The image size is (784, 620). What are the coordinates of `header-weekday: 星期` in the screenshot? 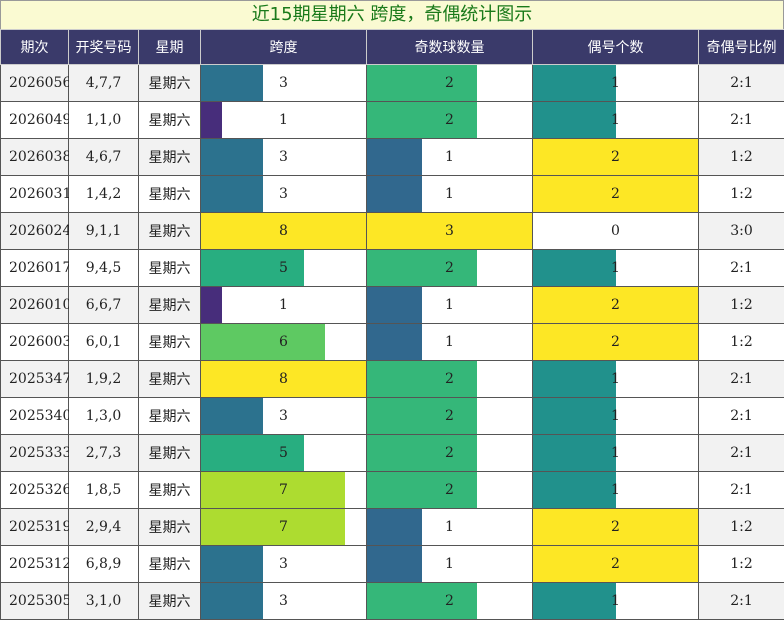 It's located at (170, 47).